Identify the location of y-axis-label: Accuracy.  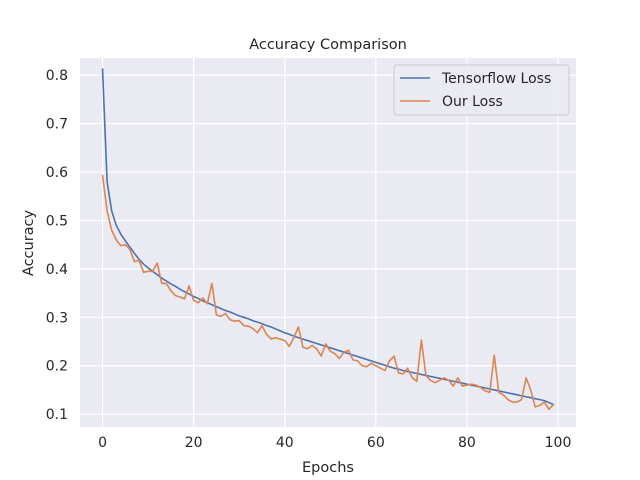
(29, 242).